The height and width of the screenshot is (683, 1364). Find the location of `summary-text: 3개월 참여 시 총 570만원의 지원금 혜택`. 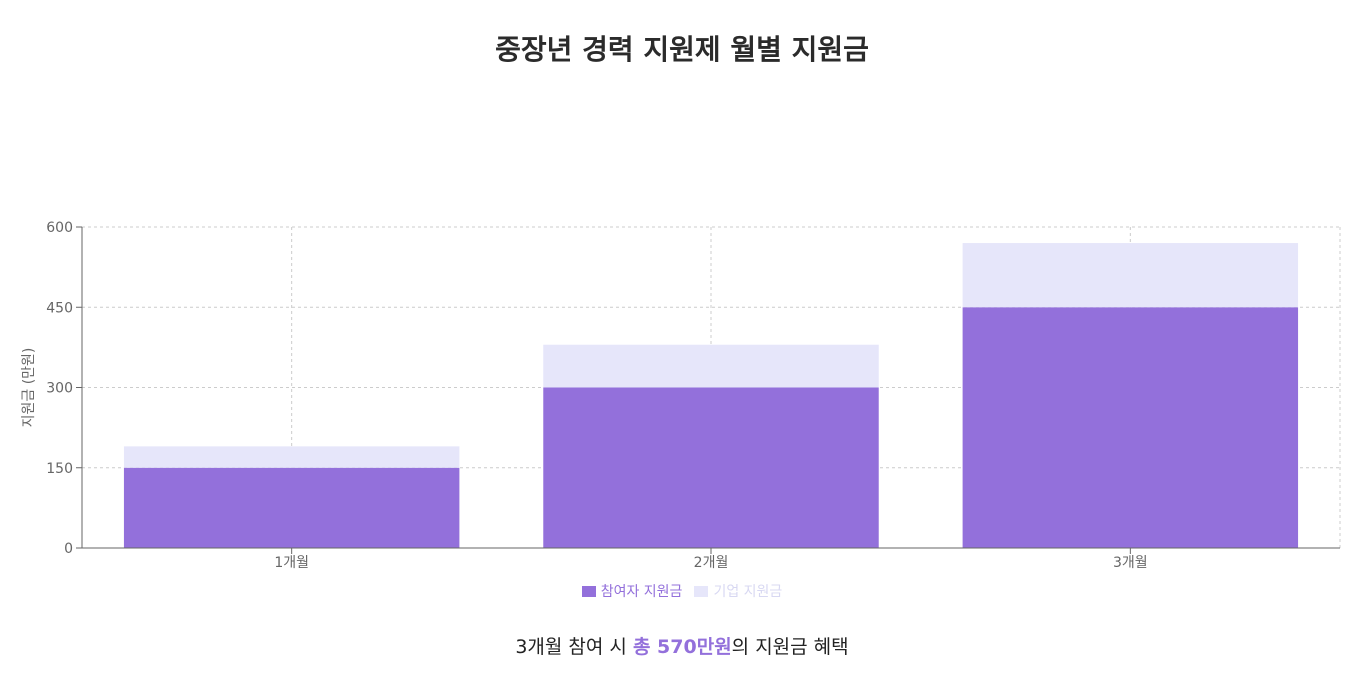

summary-text: 3개월 참여 시 총 570만원의 지원금 혜택 is located at coordinates (682, 645).